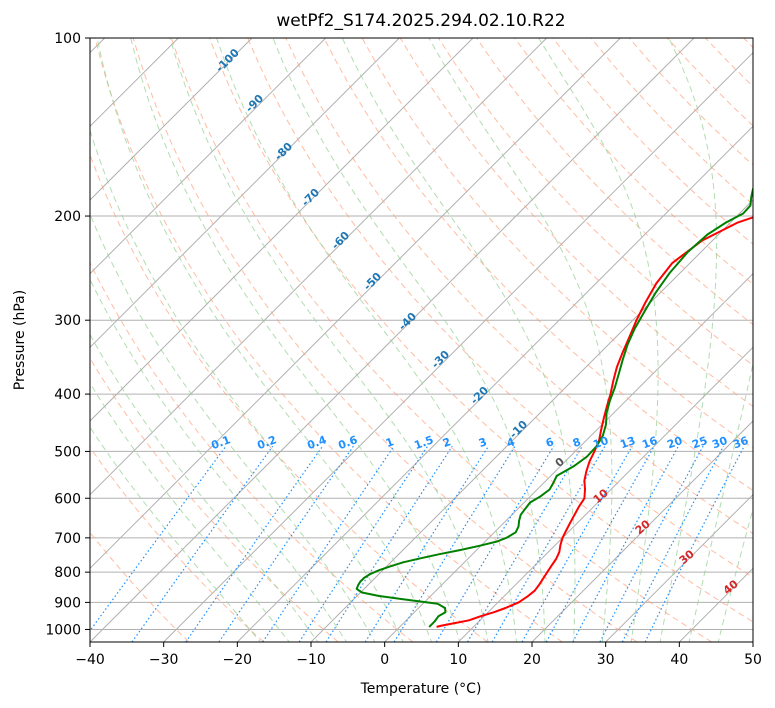  I want to click on mixing-ratio-label: 0.4, so click(316, 442).